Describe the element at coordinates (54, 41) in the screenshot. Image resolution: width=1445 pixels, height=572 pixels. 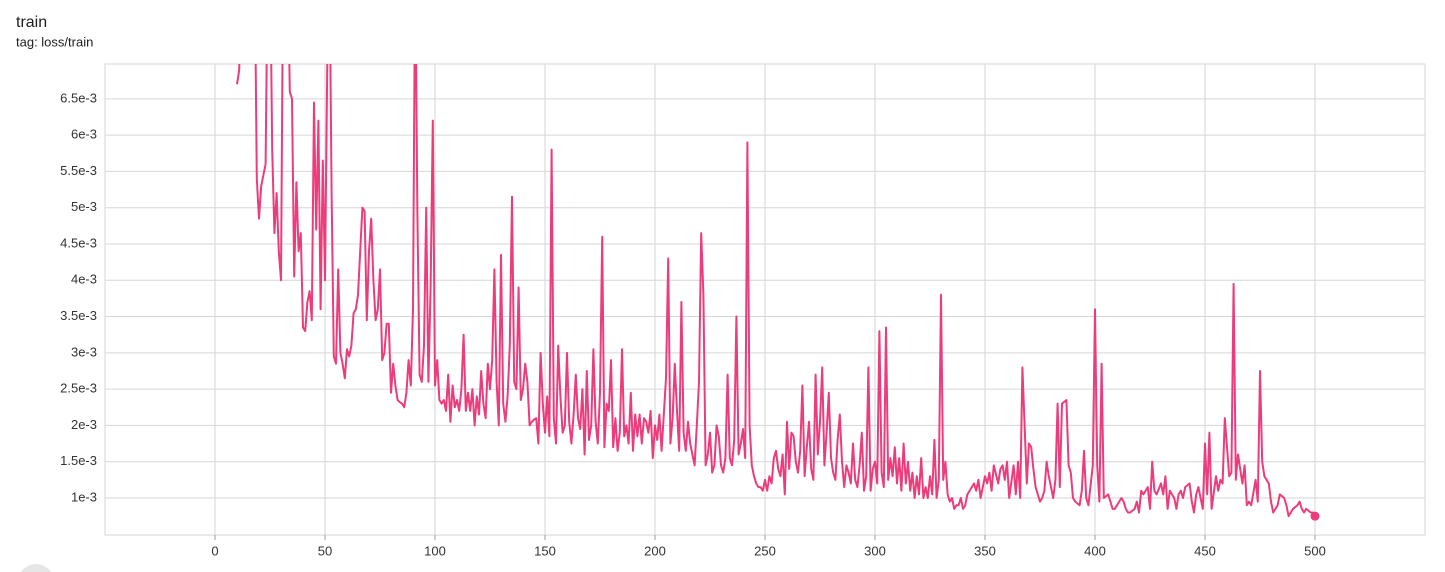
I see `chart-subtitle: tag: loss/train` at that location.